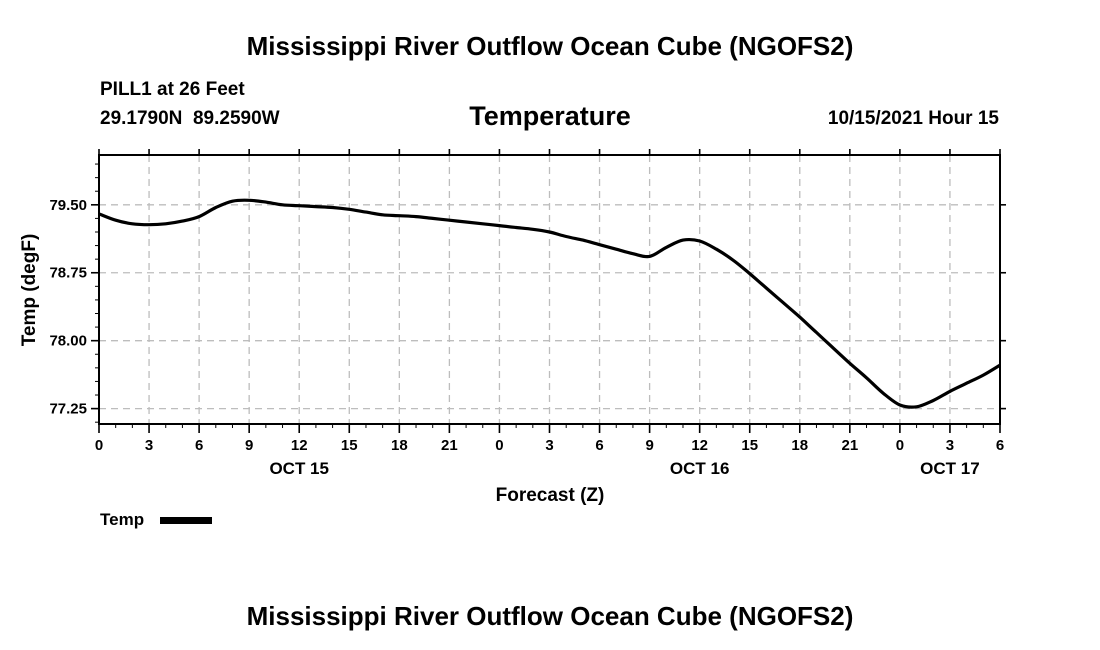  What do you see at coordinates (914, 118) in the screenshot?
I see `forecast-datetime: 10/15/2021 Hour 15` at bounding box center [914, 118].